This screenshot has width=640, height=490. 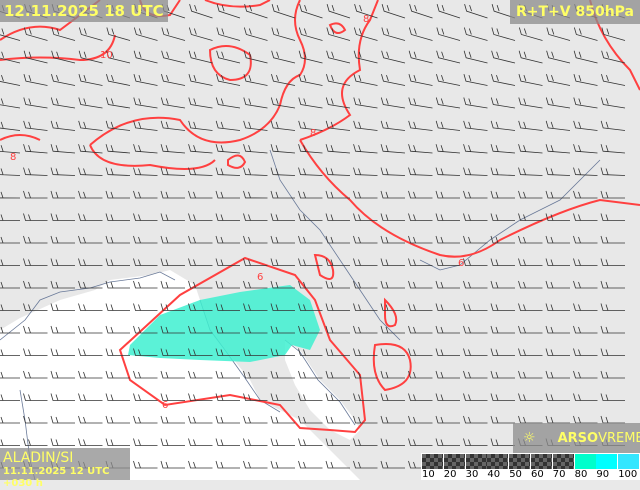 I want to click on model-run: 11.11.2025 12 UTC +030 h, so click(x=56, y=477).